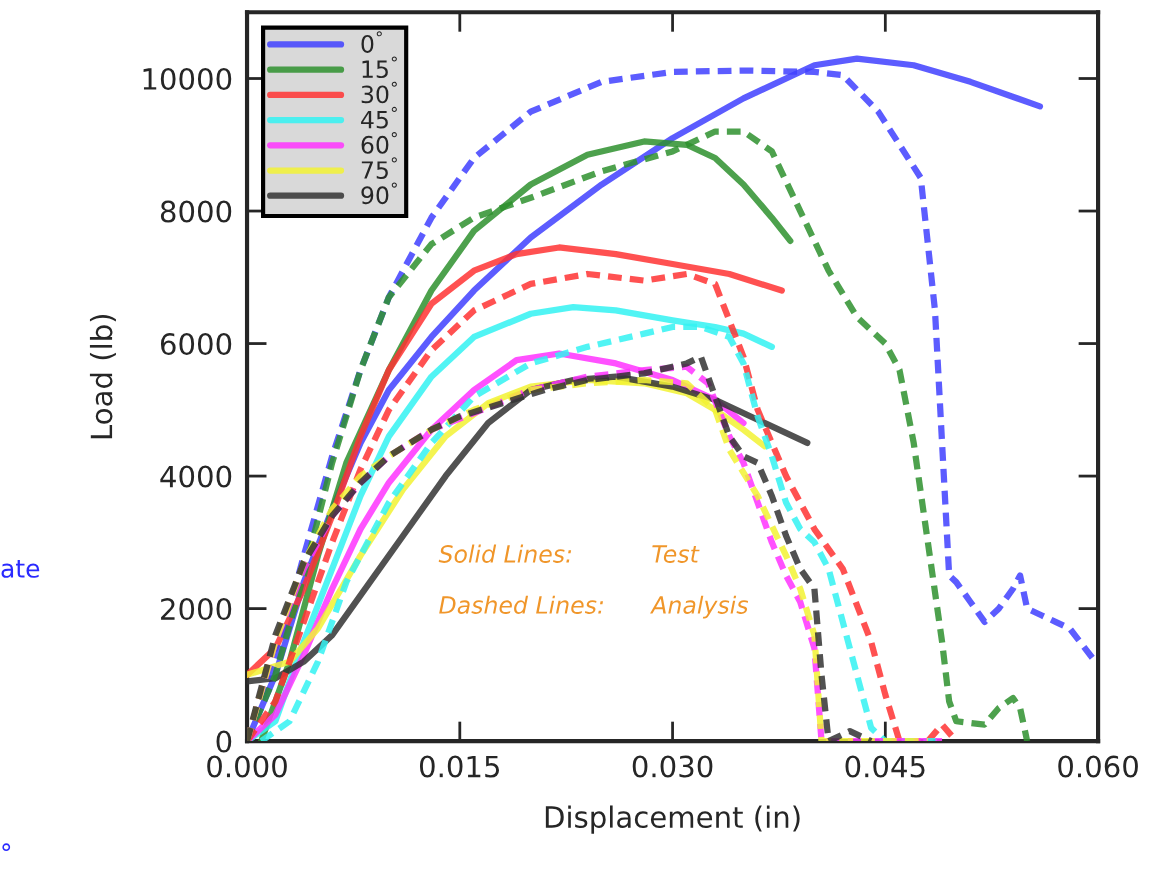 The image size is (1162, 875). What do you see at coordinates (371, 42) in the screenshot?
I see `legend-label: 0$^{°}$` at bounding box center [371, 42].